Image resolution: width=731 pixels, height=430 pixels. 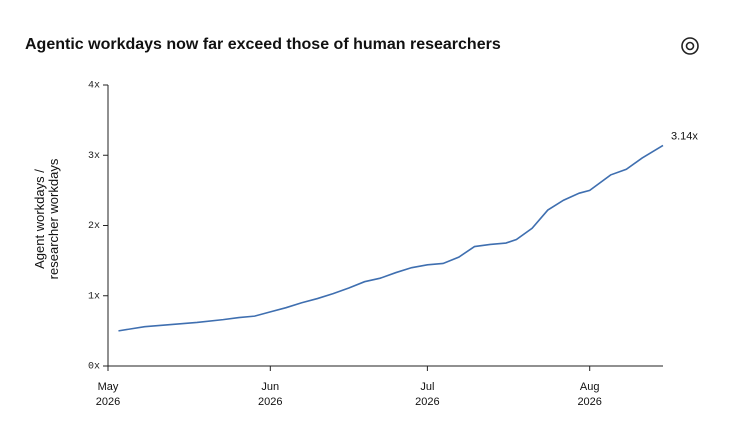 What do you see at coordinates (684, 136) in the screenshot?
I see `value-label: 3.14x` at bounding box center [684, 136].